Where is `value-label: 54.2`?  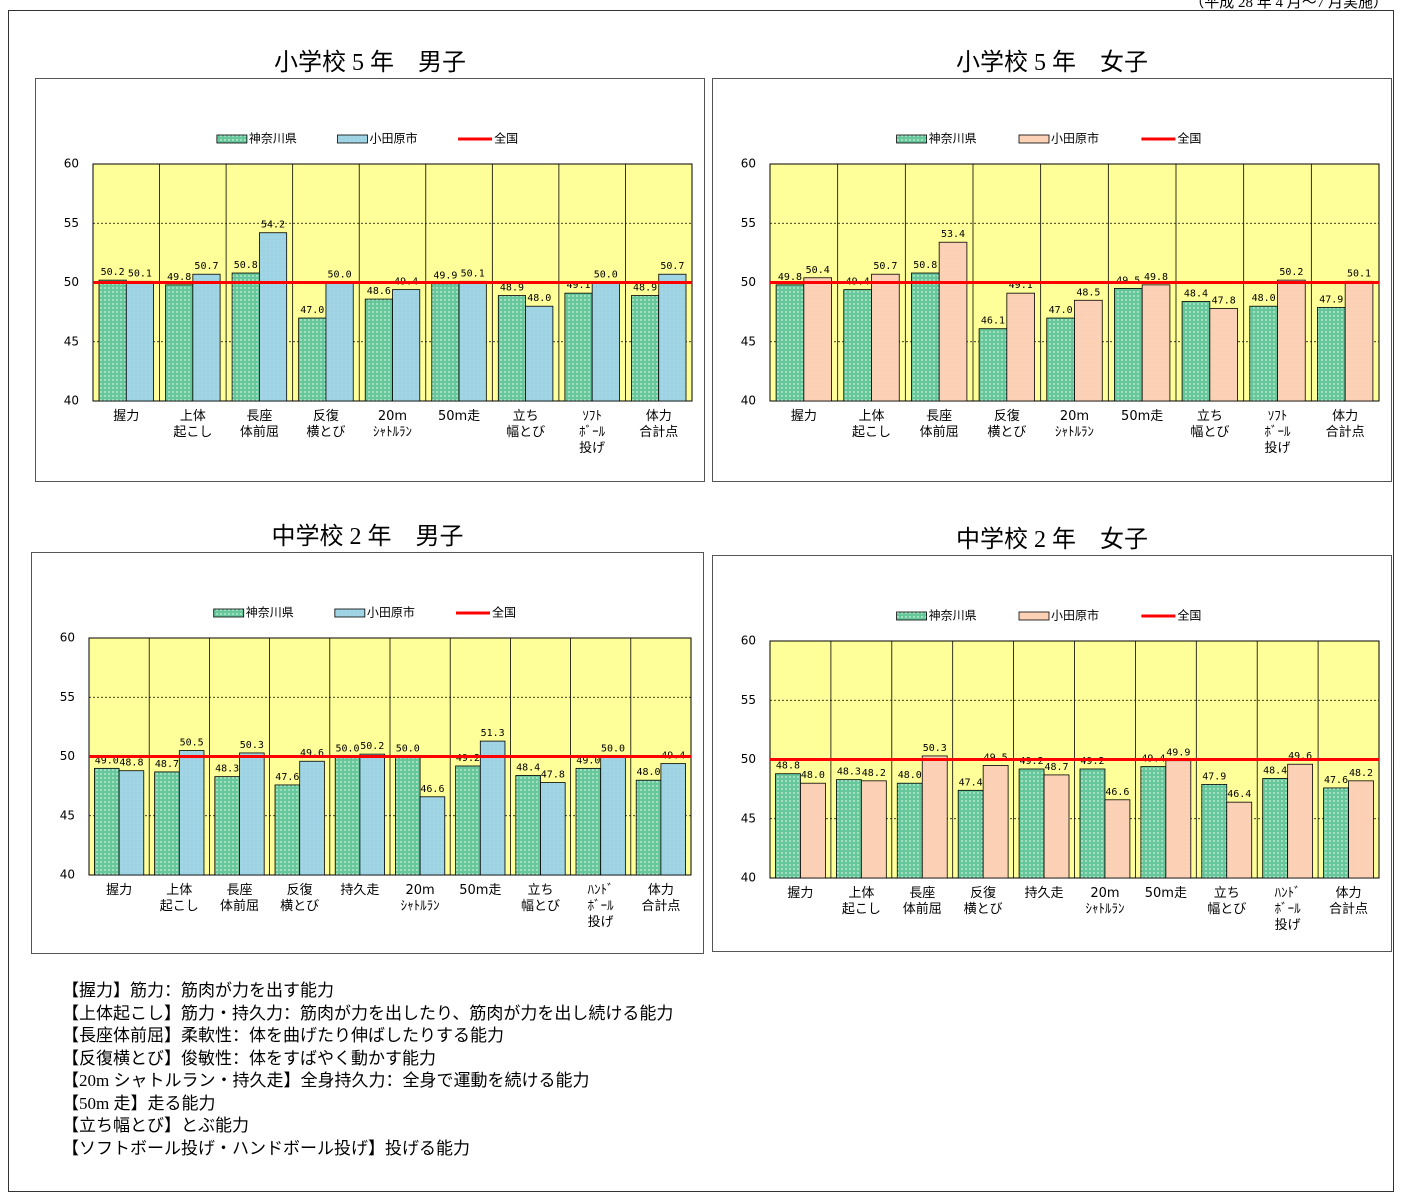 value-label: 54.2 is located at coordinates (273, 225).